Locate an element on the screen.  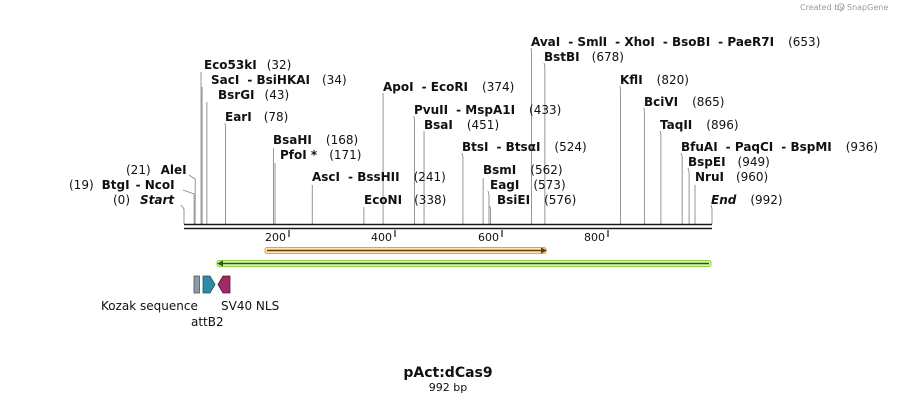
enzyme-bsihkai: BsiHKAI is located at coordinates (284, 80).